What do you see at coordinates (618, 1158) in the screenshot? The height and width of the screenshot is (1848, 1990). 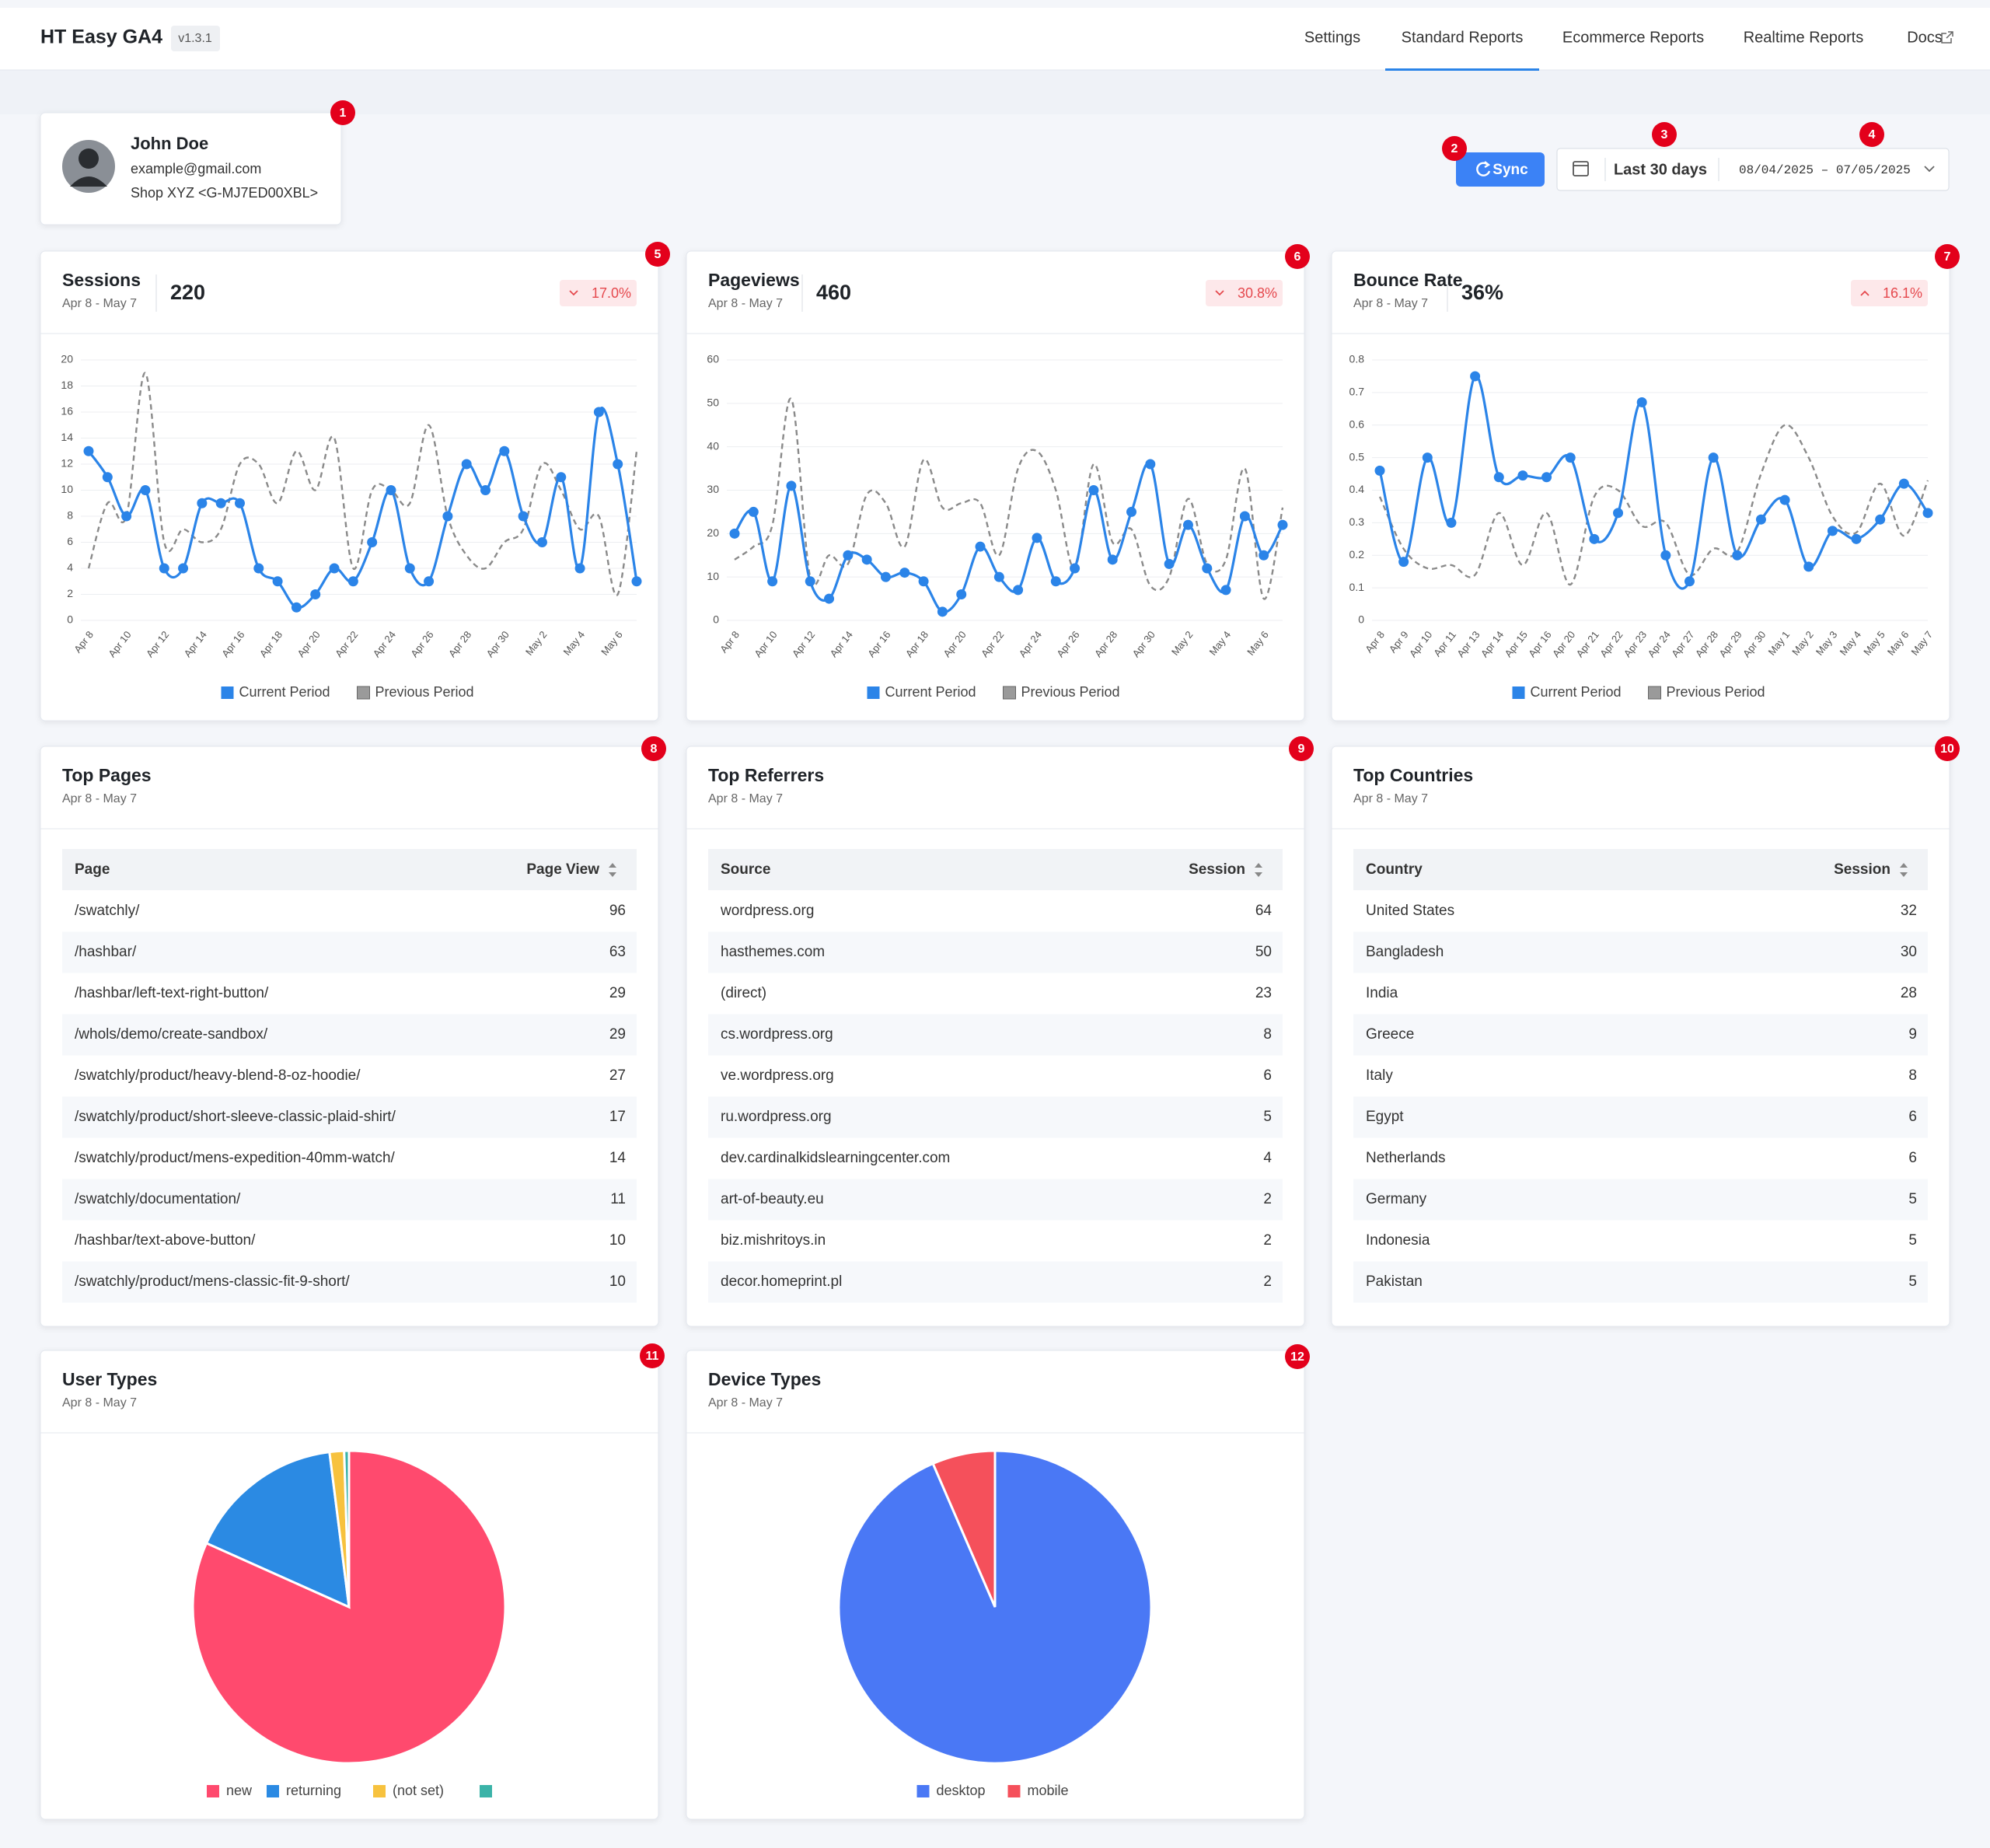 I see `cell-value: 14` at bounding box center [618, 1158].